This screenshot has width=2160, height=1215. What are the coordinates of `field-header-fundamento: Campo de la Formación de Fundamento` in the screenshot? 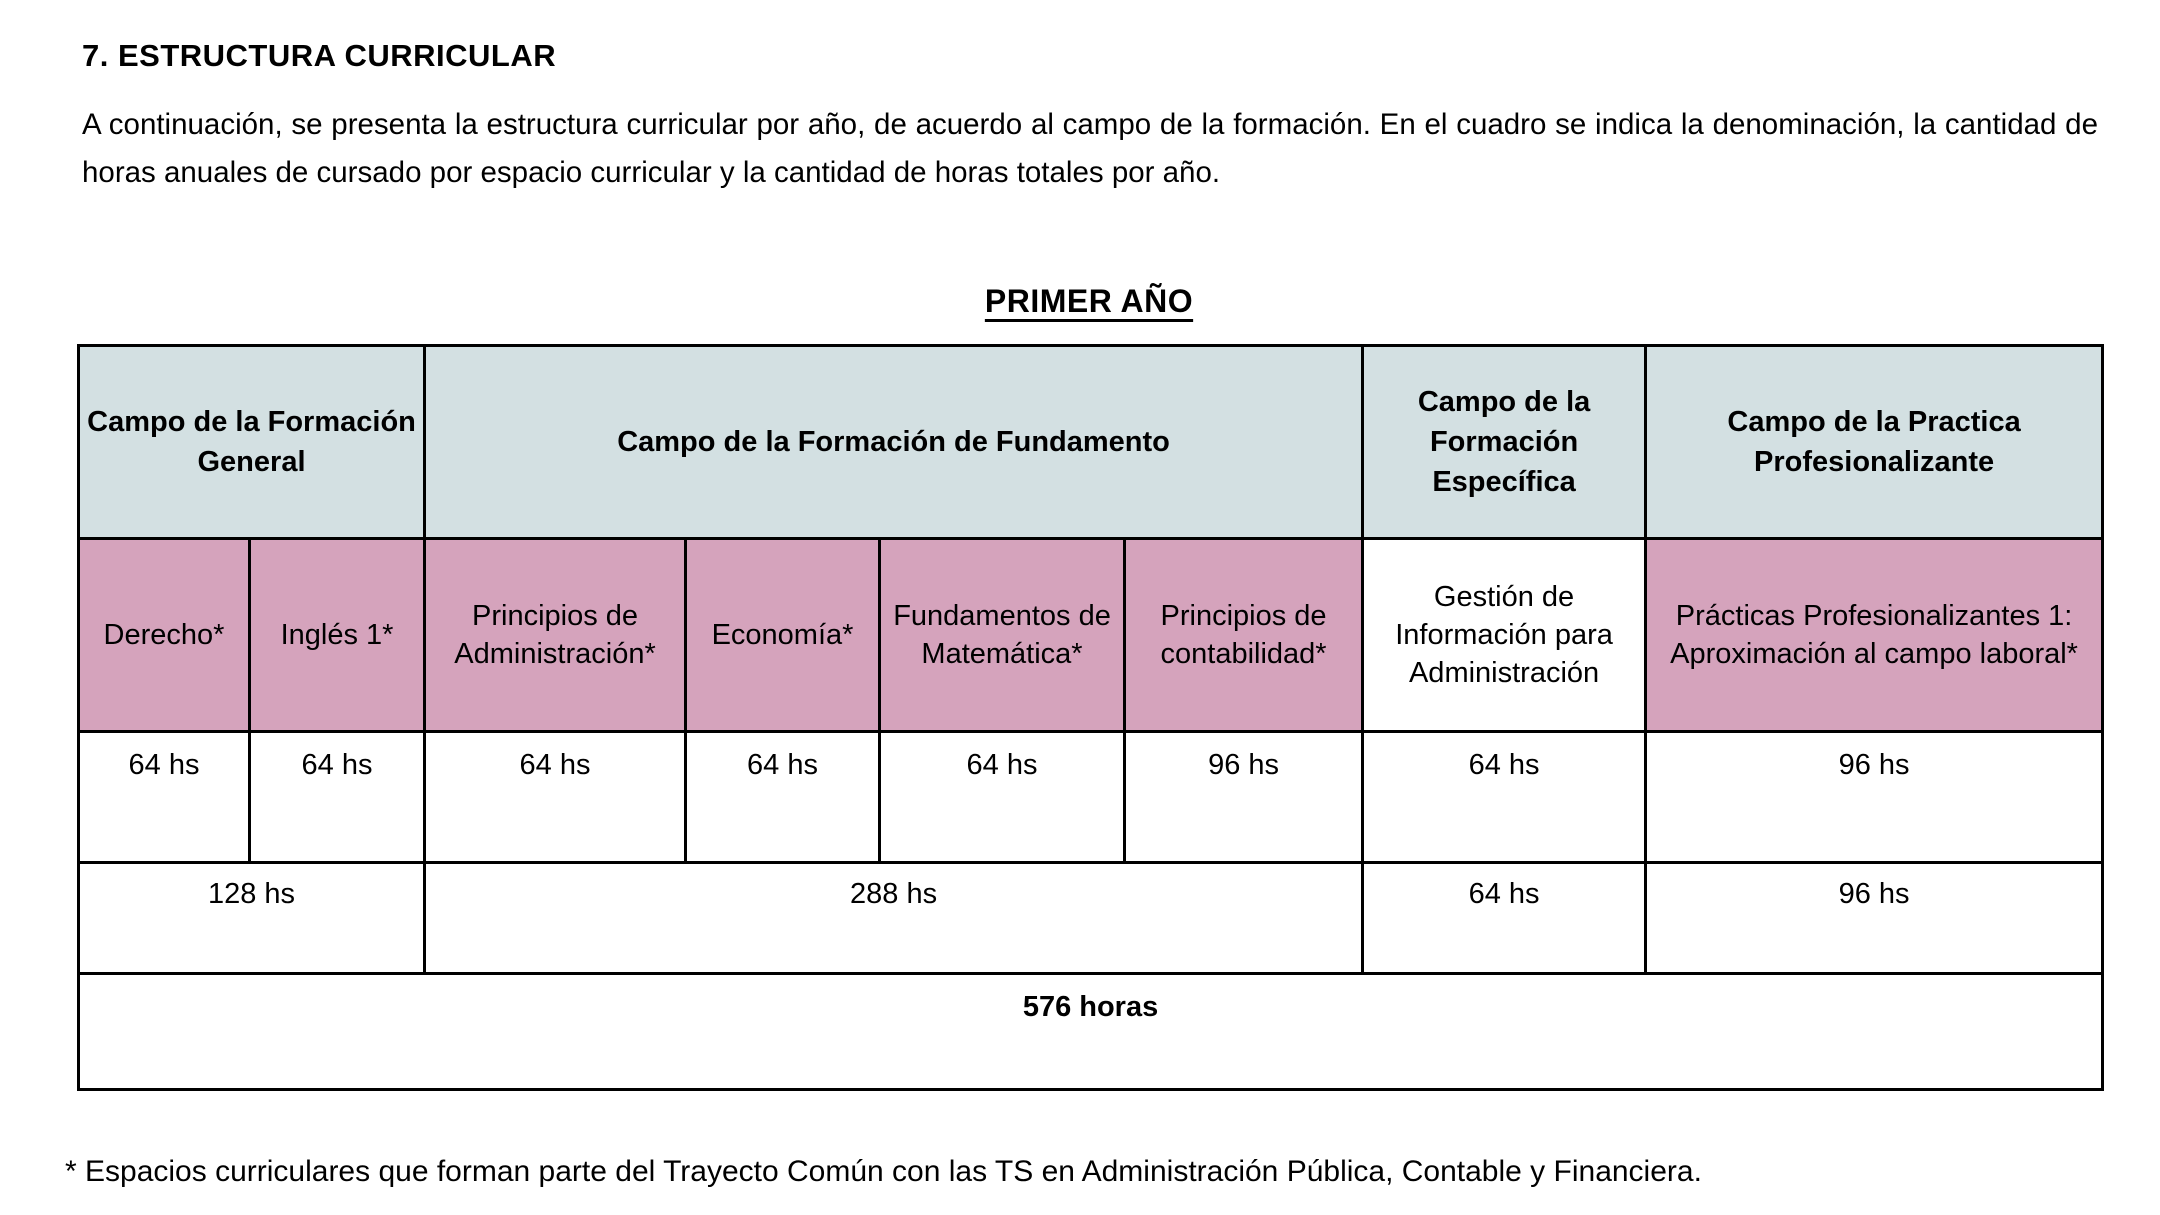 It's located at (894, 442).